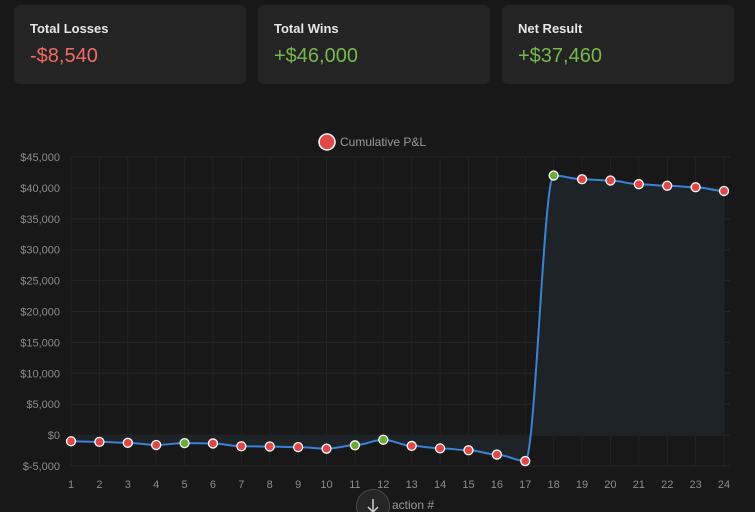 The image size is (755, 512). I want to click on y-tick-label: $20,000, so click(40, 313).